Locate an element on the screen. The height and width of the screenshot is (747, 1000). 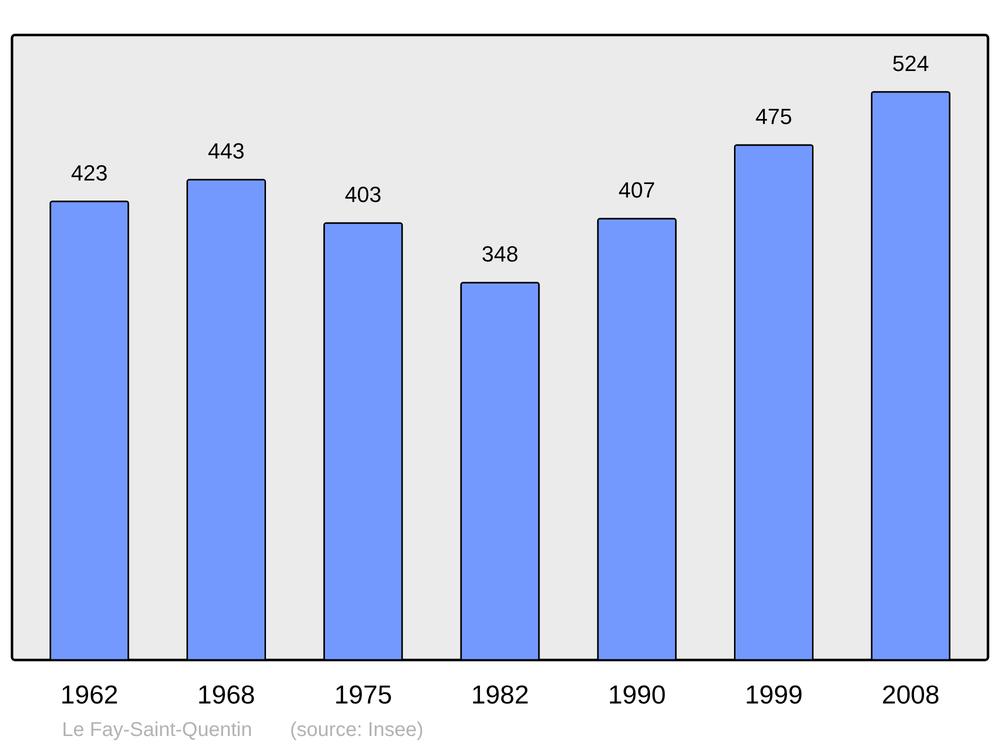
text: Le Fay-Saint-Quentin is located at coordinates (157, 730).